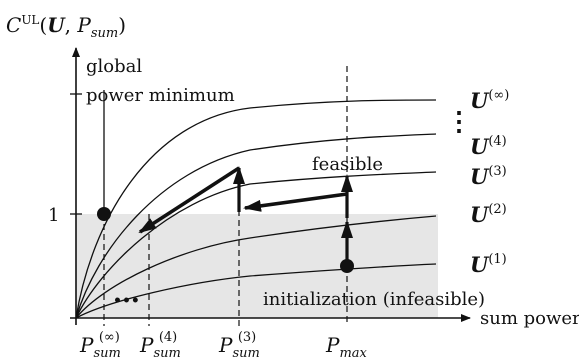  I want to click on x-axis-label: sum power, so click(529, 318).